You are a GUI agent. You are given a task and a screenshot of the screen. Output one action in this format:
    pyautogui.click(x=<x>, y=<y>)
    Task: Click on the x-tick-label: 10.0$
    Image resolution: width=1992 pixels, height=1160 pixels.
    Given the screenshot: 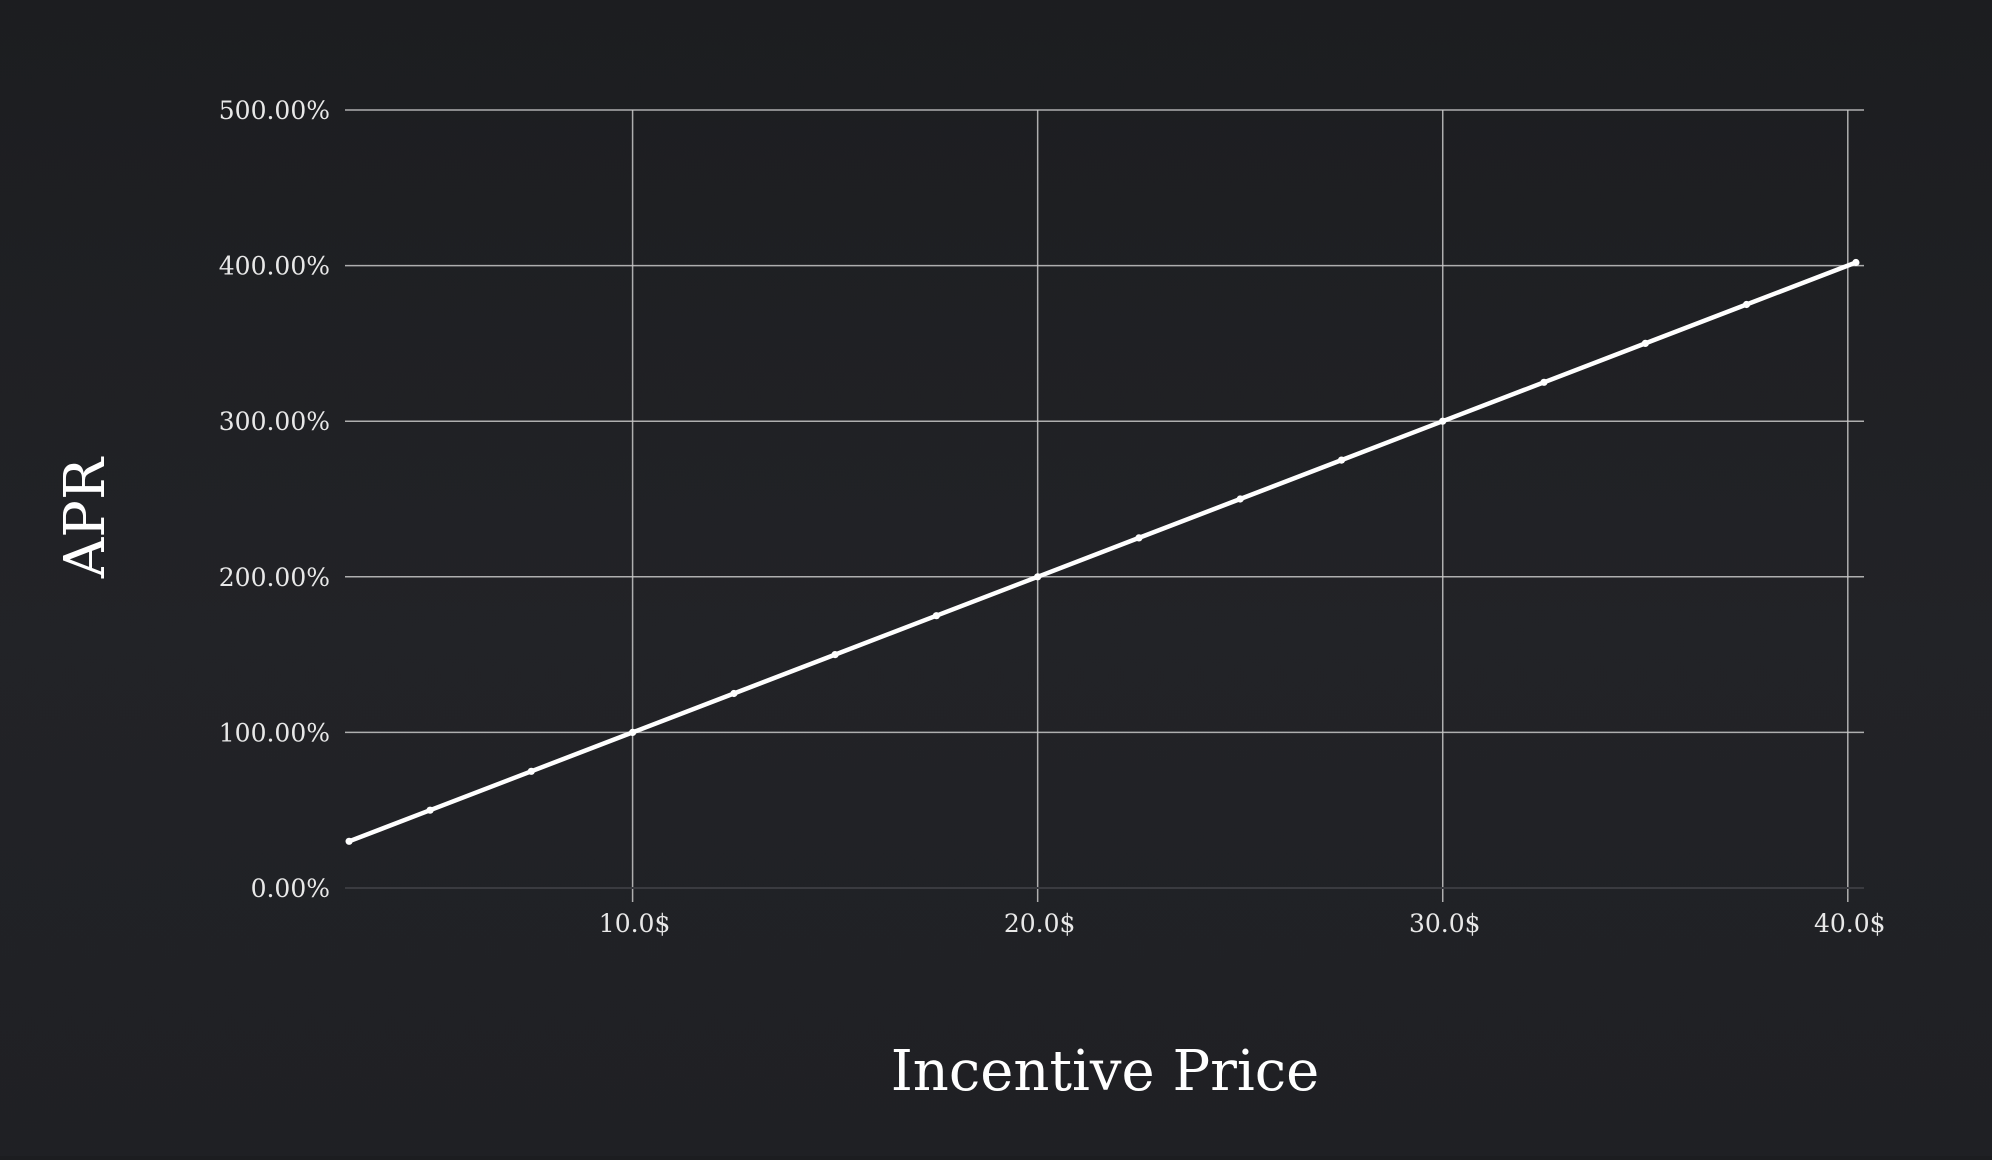 What is the action you would take?
    pyautogui.click(x=635, y=923)
    